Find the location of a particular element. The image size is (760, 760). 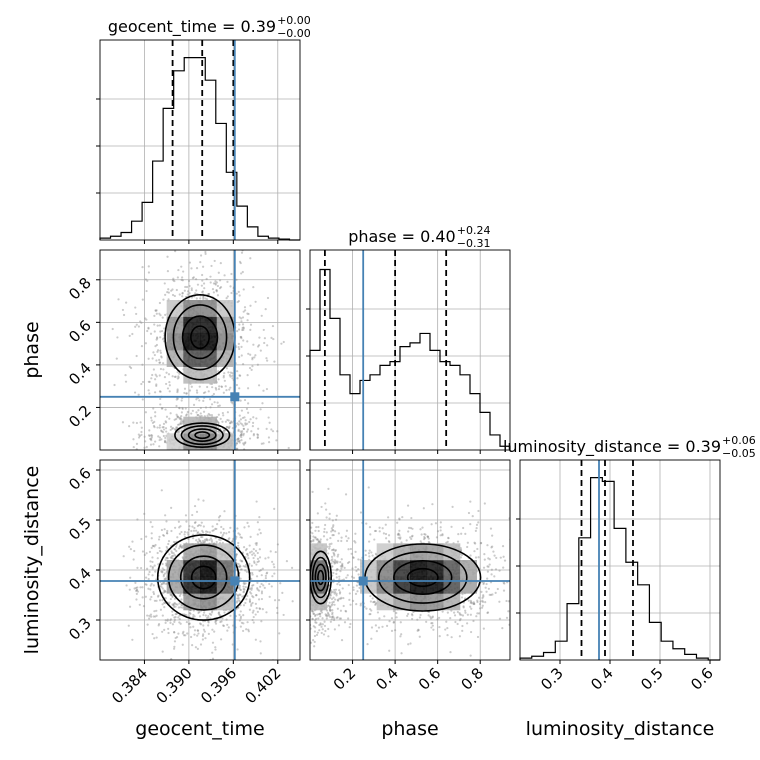

panel-geocent_time-phase is located at coordinates (203, 357).